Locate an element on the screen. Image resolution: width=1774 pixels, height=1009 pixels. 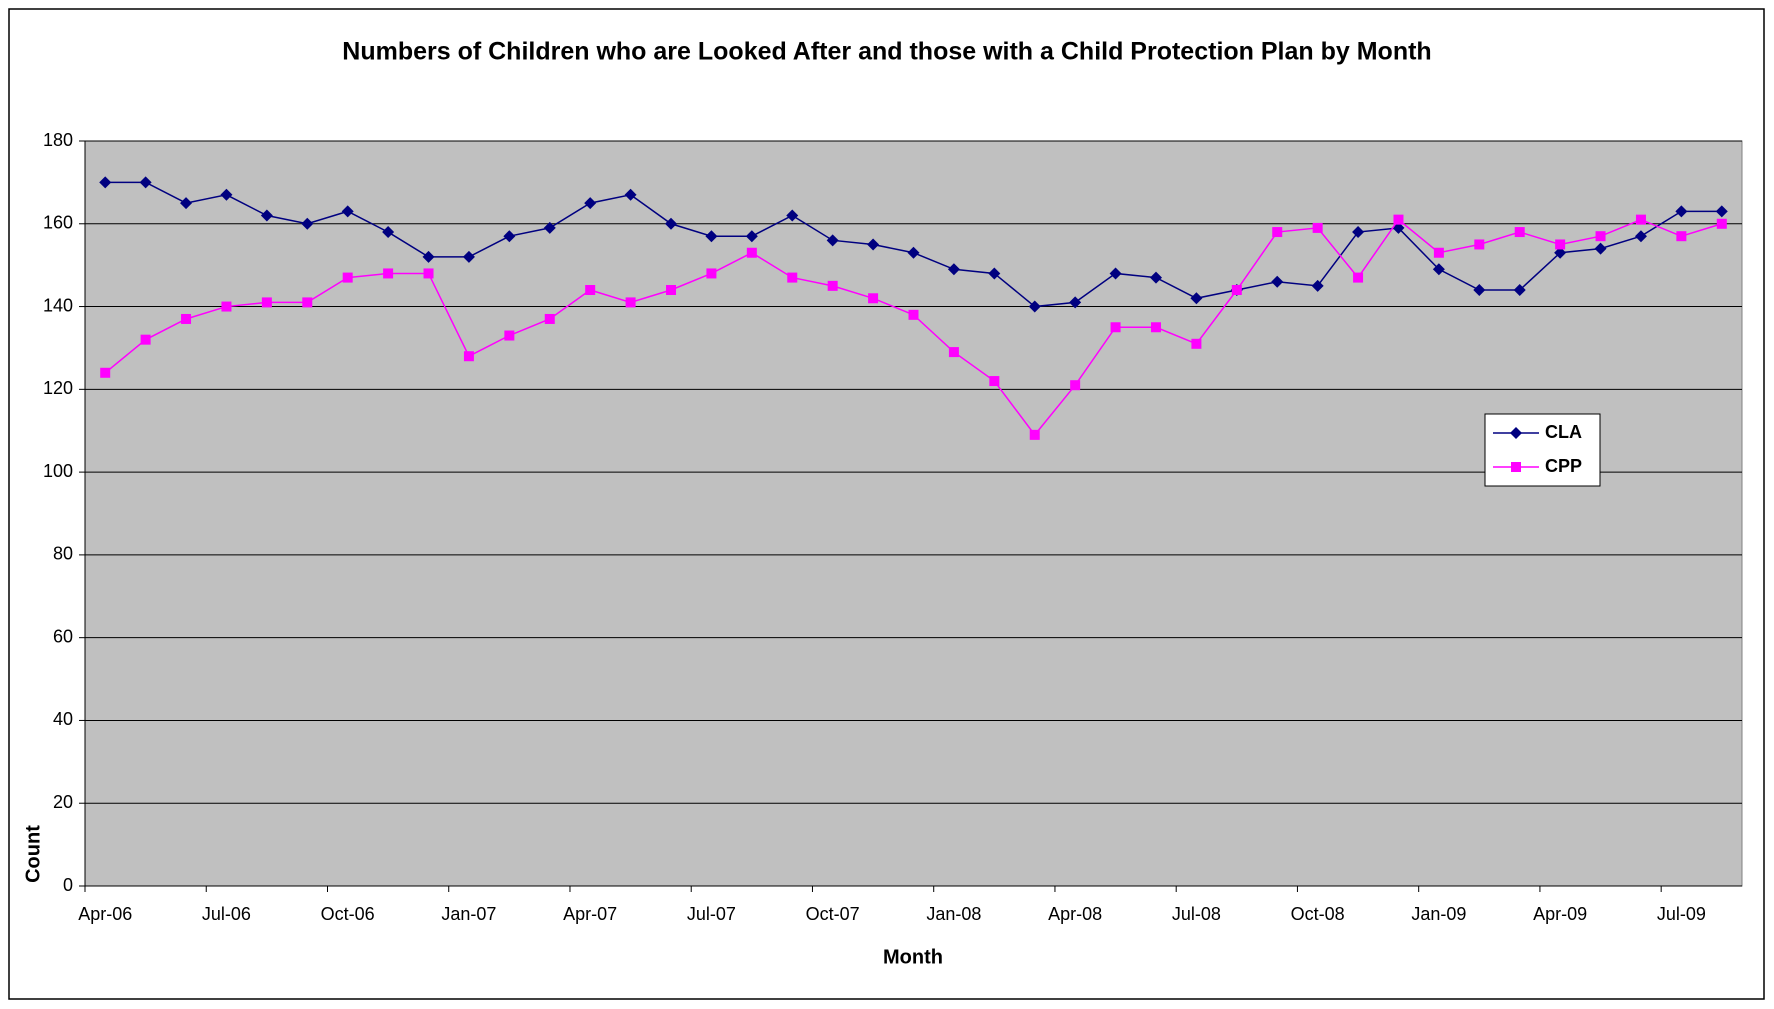
x-tick-label: Oct-08 is located at coordinates (1318, 914).